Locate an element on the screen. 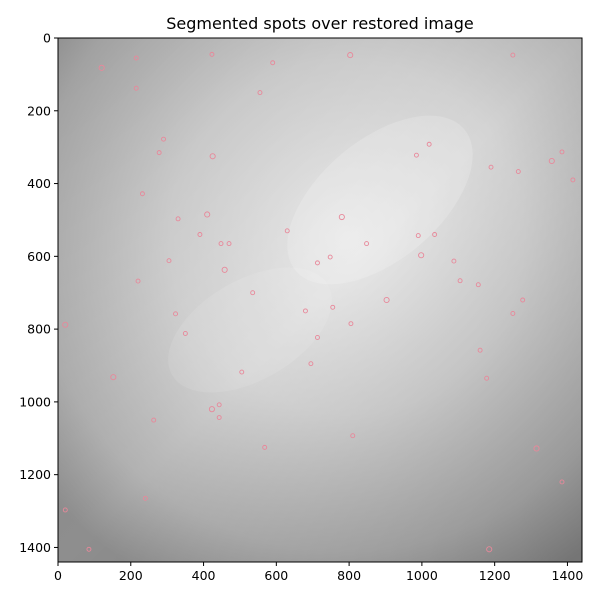 The height and width of the screenshot is (600, 600). x-tick-label: 1000 is located at coordinates (422, 575).